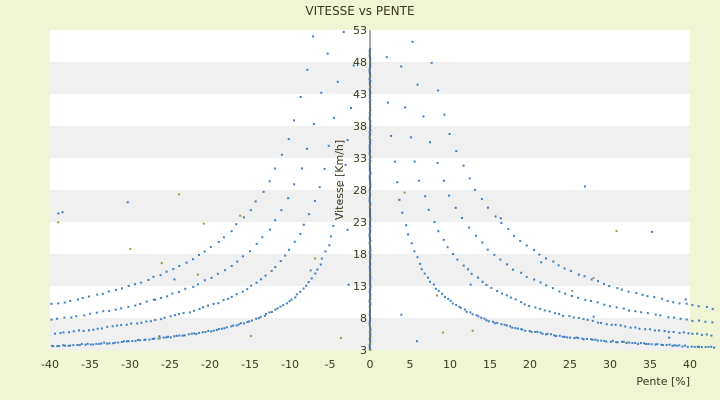  What do you see at coordinates (50, 364) in the screenshot?
I see `x-tick-label: -40` at bounding box center [50, 364].